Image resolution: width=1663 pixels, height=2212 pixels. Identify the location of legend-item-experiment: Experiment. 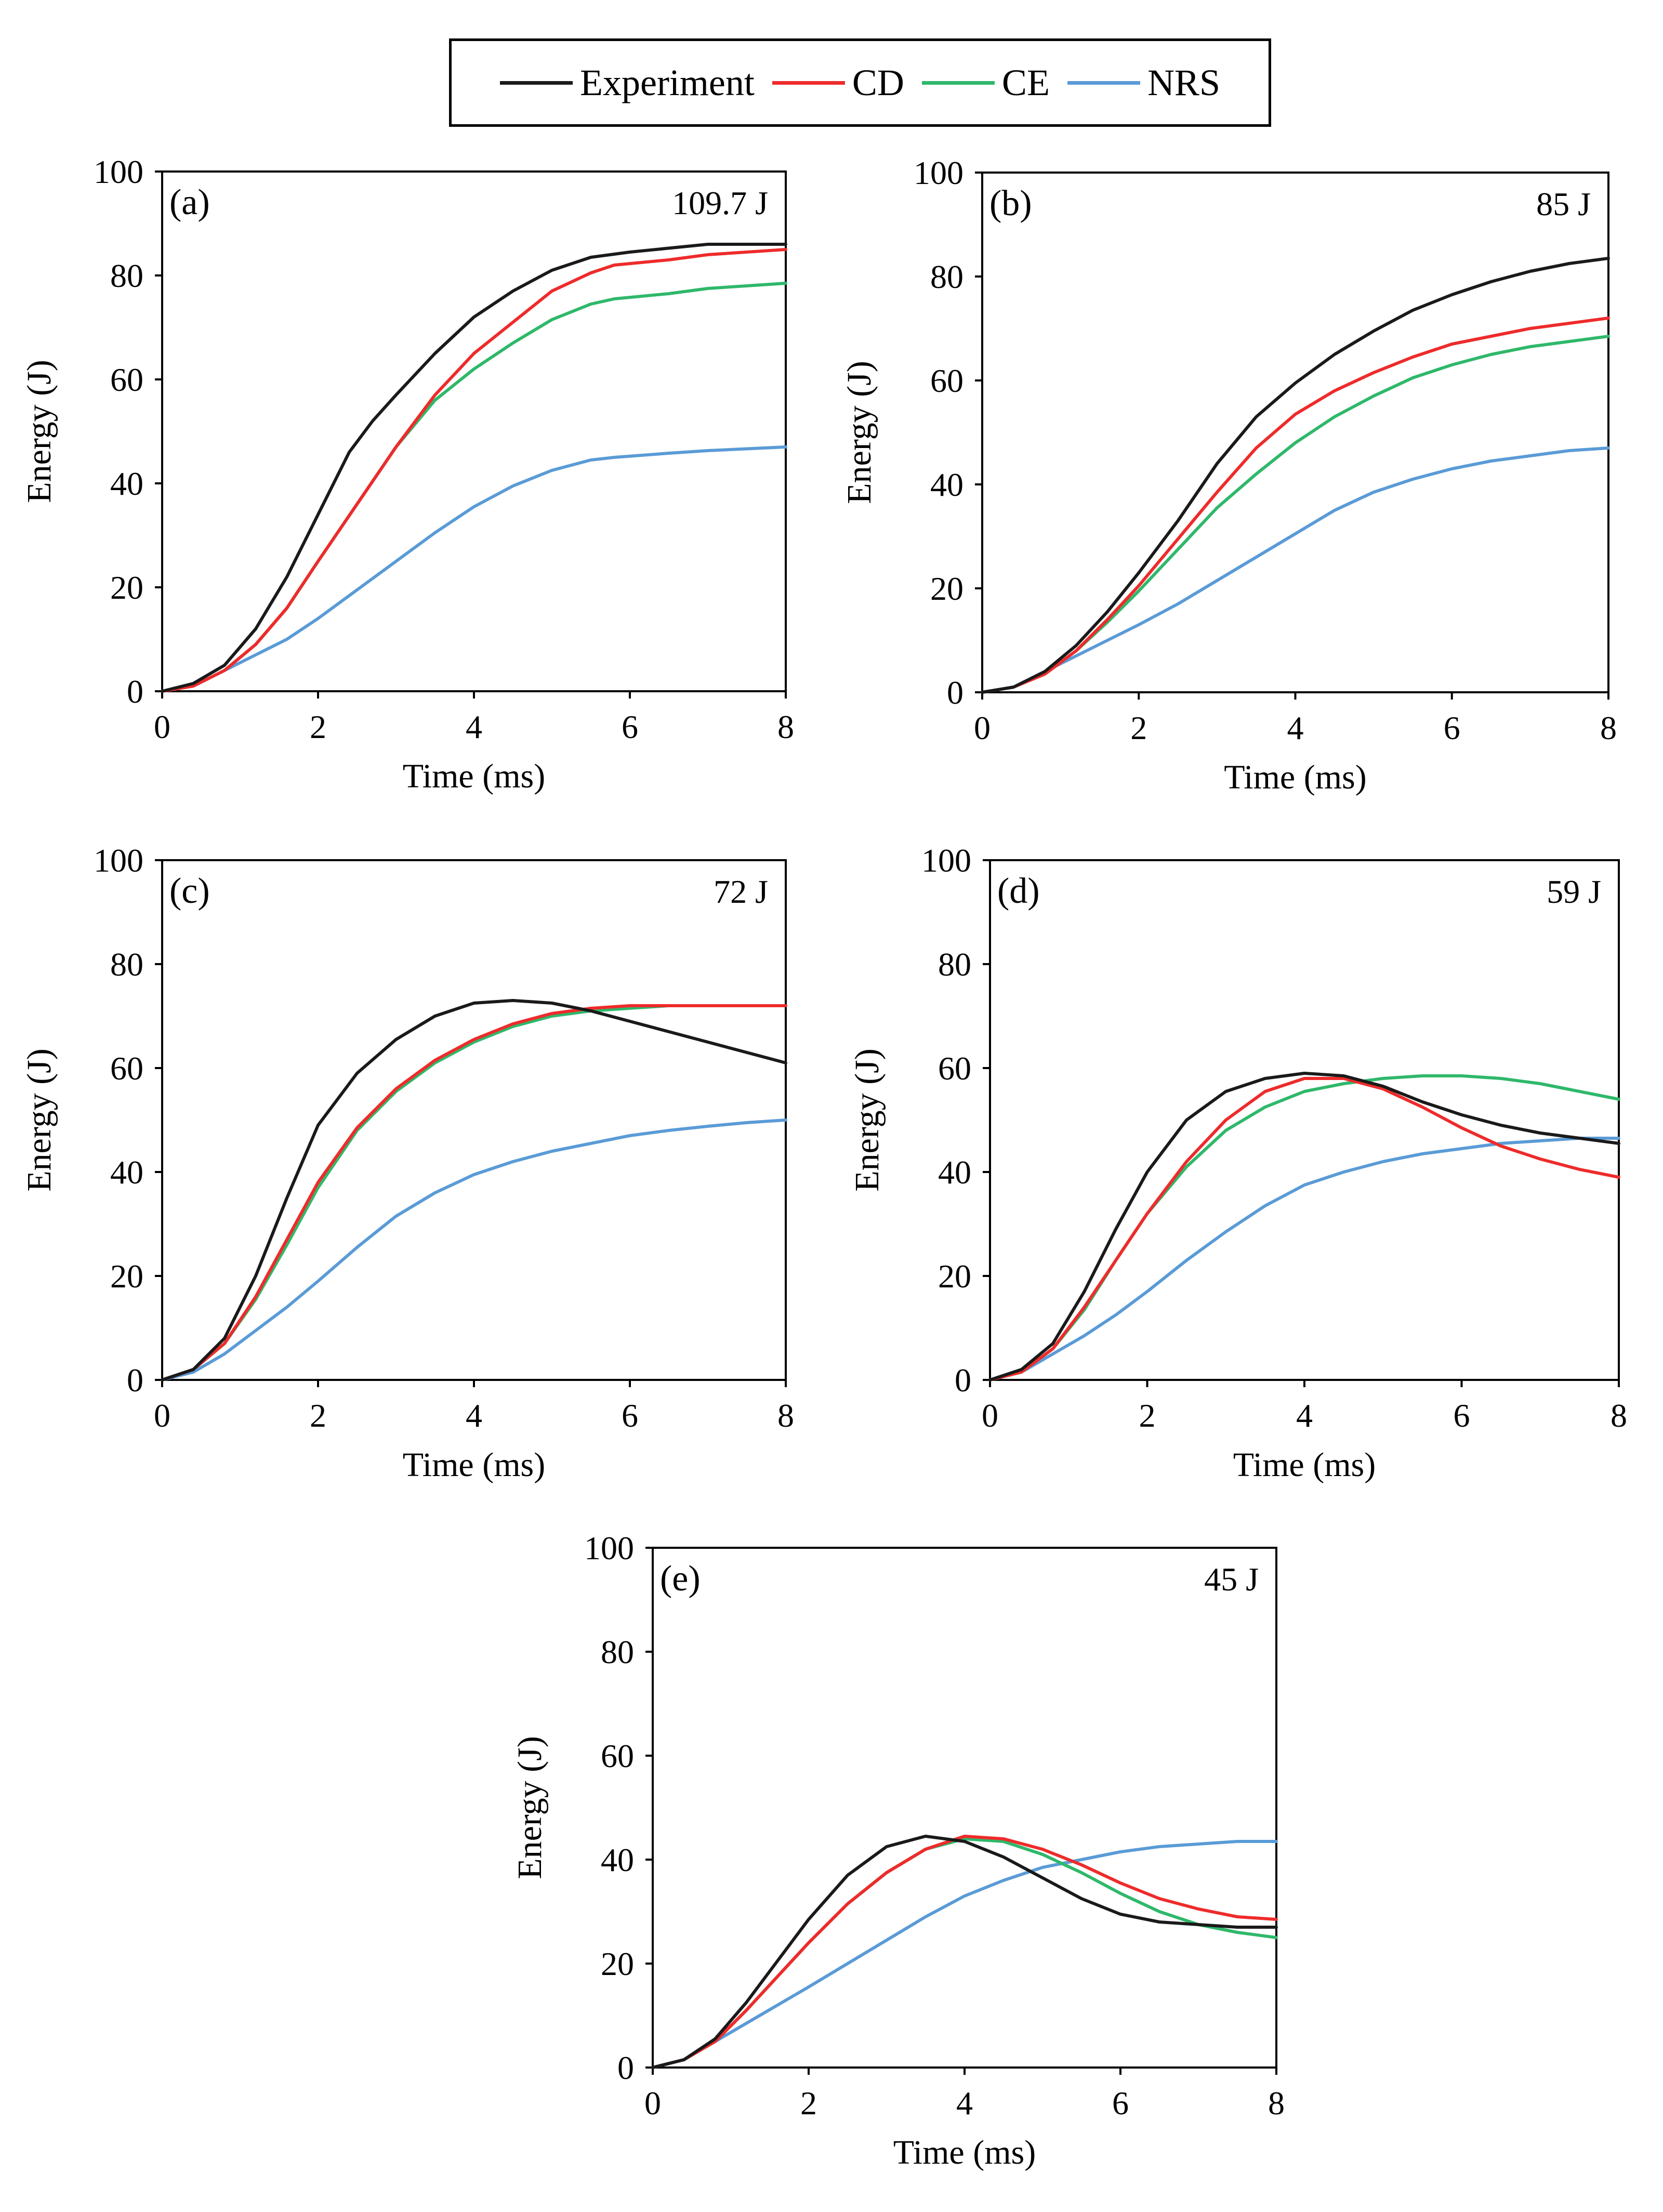
(627, 82).